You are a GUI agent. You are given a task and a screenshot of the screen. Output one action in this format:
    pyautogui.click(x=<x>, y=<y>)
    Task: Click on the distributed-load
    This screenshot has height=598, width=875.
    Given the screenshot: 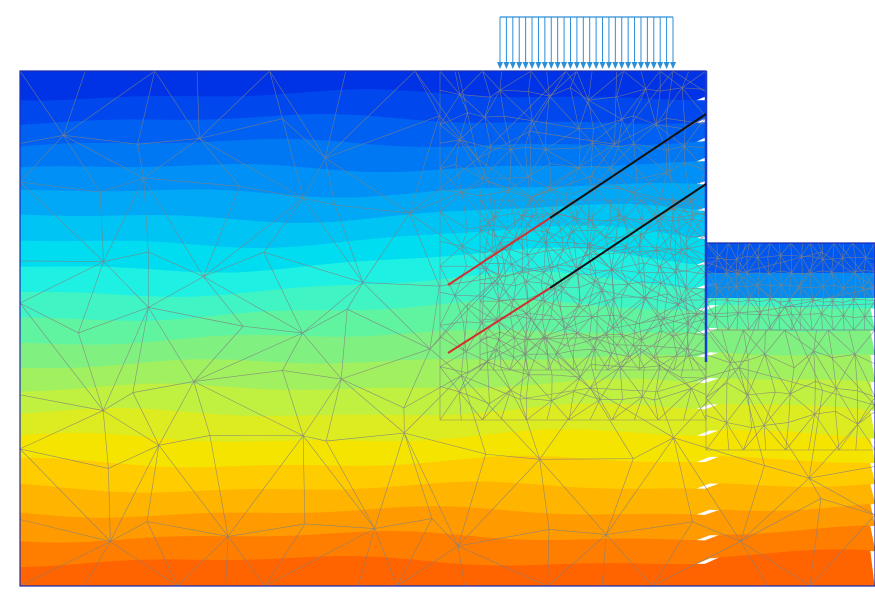 What is the action you would take?
    pyautogui.click(x=586, y=42)
    